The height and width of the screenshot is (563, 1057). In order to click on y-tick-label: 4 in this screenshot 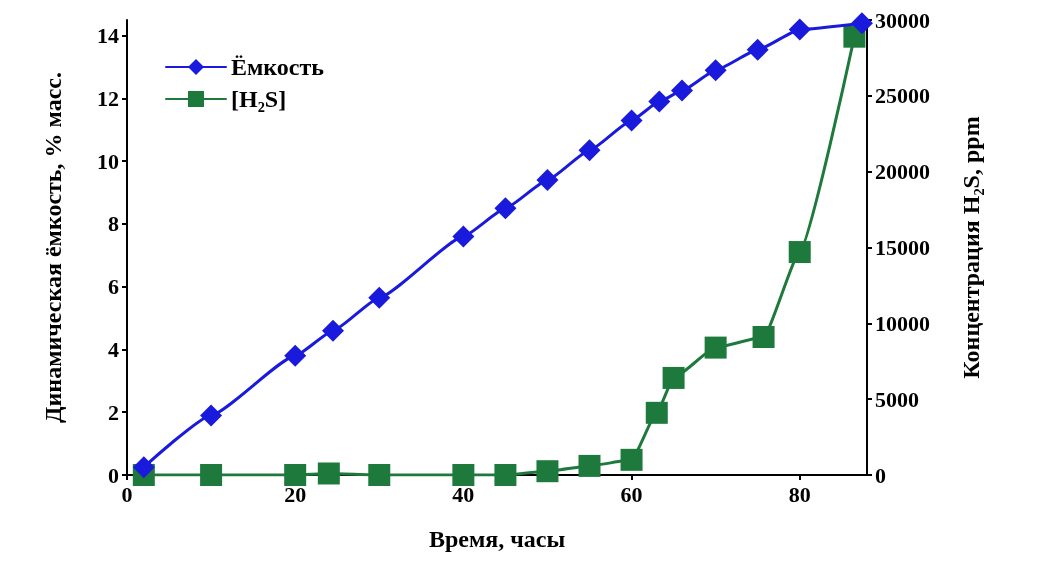, I will do `click(113, 349)`.